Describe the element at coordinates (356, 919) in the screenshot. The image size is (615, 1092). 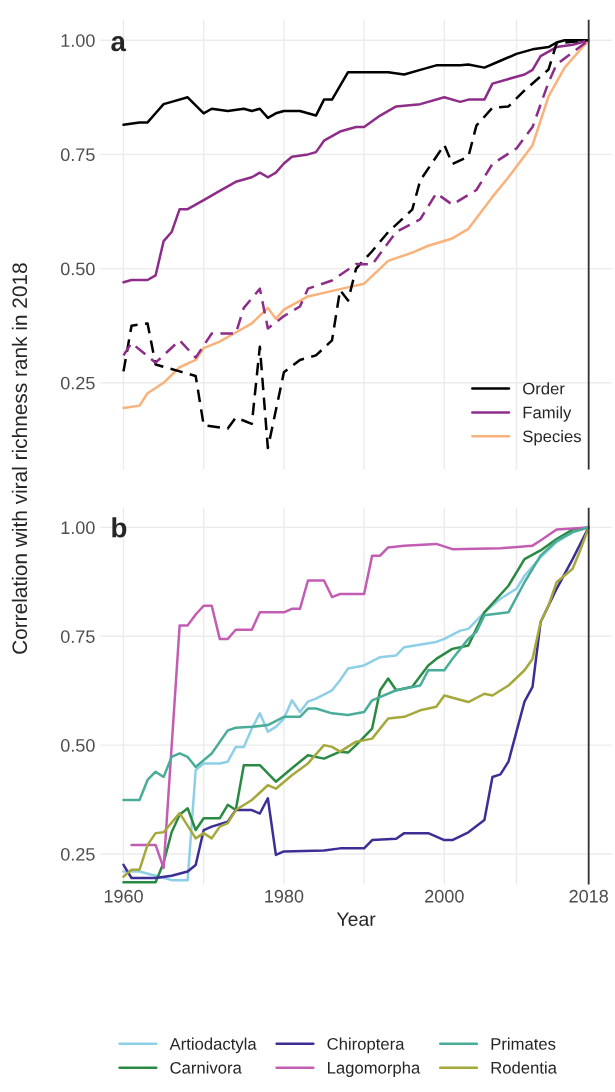
I see `x-axis-title: Year` at that location.